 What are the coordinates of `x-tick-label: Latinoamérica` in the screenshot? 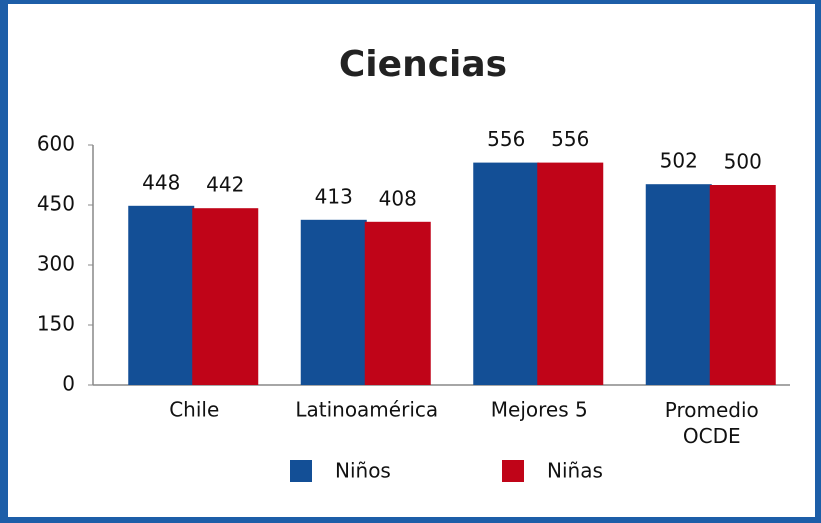 It's located at (366, 410).